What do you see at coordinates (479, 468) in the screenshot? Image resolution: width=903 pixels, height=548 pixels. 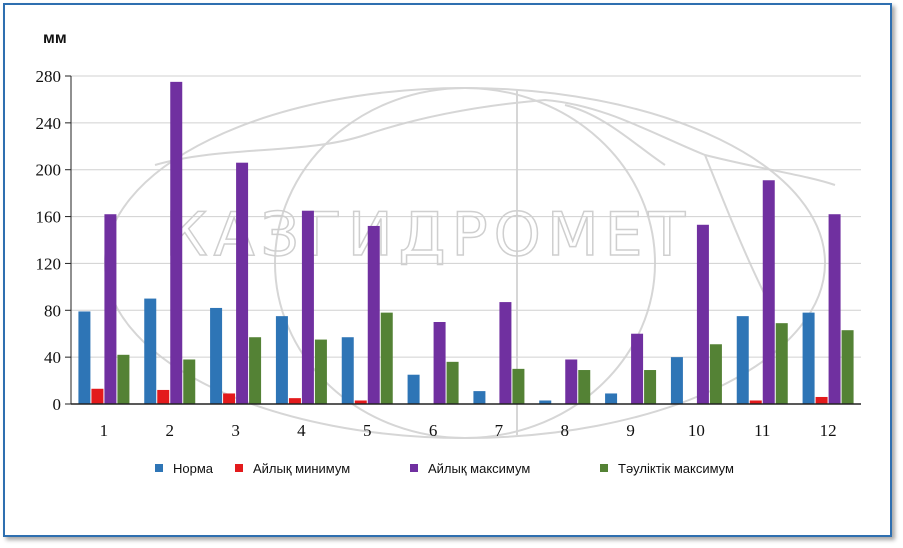 I see `legend-label: Айлық максимум` at bounding box center [479, 468].